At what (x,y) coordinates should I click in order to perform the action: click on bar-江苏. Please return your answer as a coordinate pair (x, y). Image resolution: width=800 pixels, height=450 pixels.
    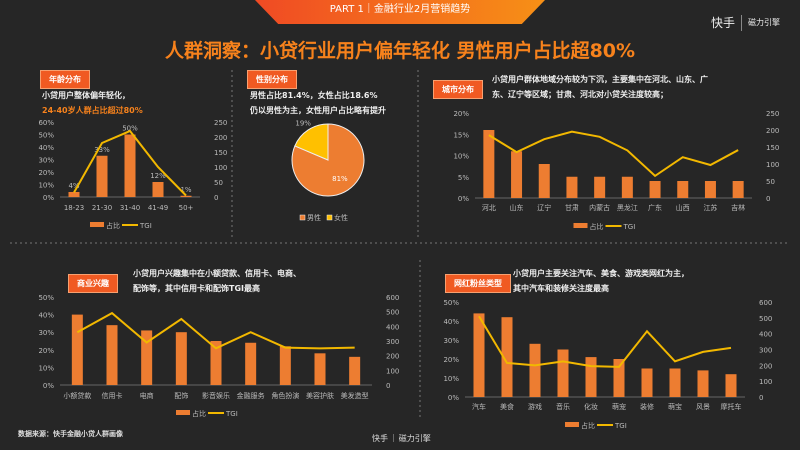
    Looking at the image, I should click on (710, 189).